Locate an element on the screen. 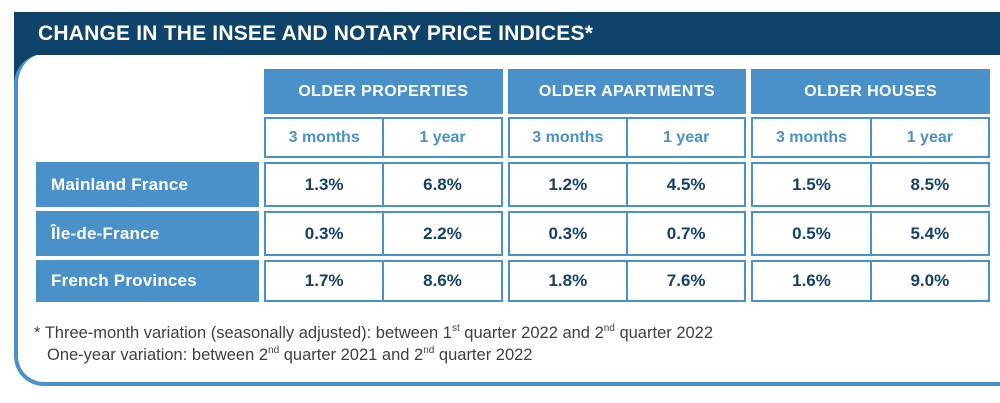 The width and height of the screenshot is (1000, 403). data-cell: 1.6% is located at coordinates (811, 281).